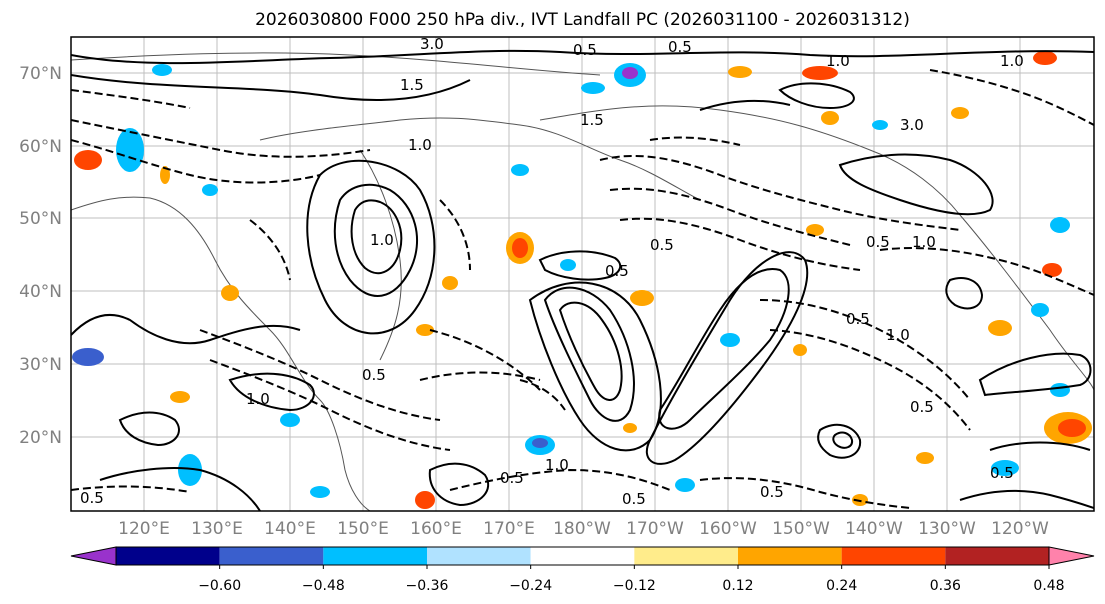 The image size is (1105, 604). I want to click on strong-negative-div-patch, so click(630, 73).